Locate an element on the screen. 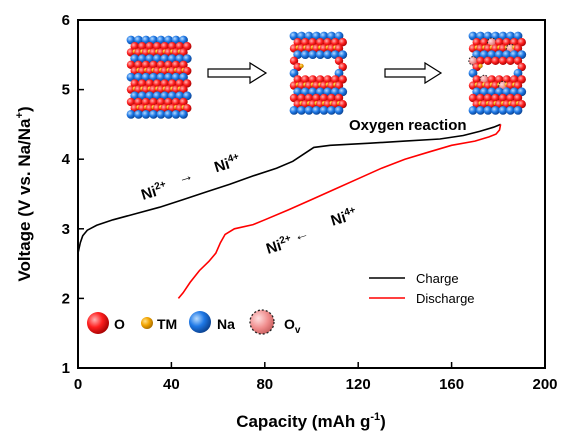 The image size is (561, 433). legend-charge-label: Charge is located at coordinates (437, 278).